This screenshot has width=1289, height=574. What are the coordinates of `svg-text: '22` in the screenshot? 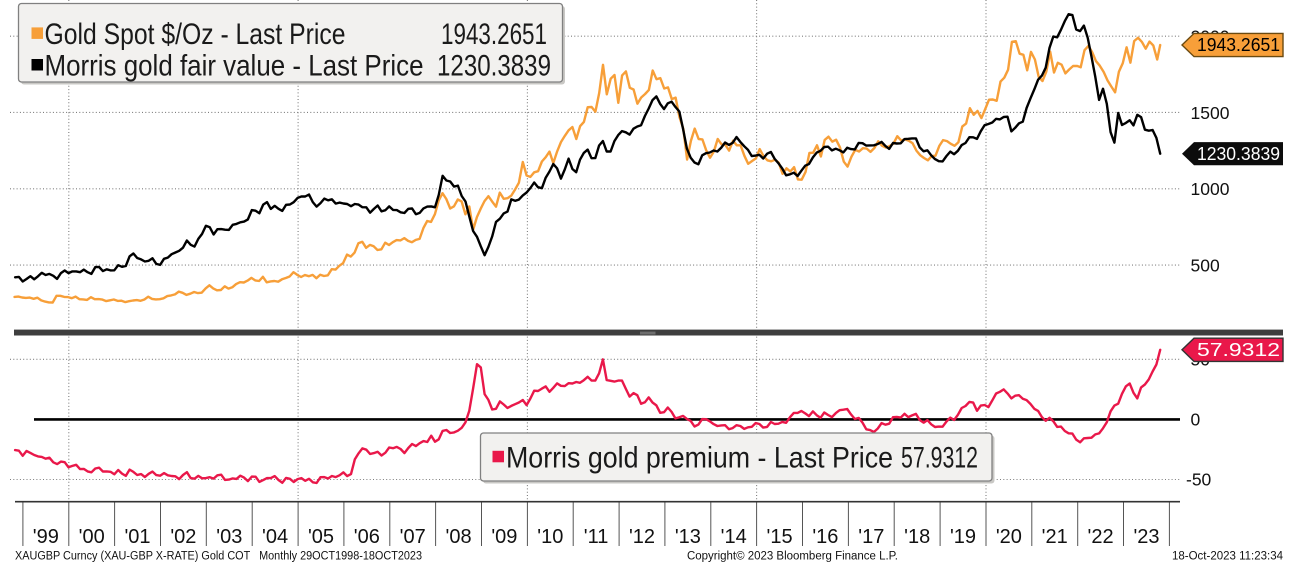 It's located at (1101, 537).